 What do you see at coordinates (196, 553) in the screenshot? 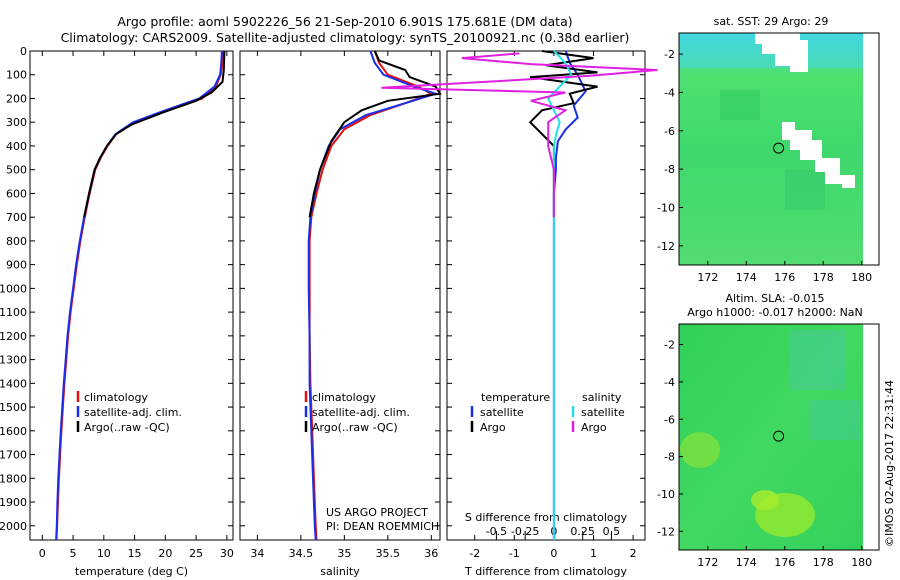
I see `x-tick-label: 25` at bounding box center [196, 553].